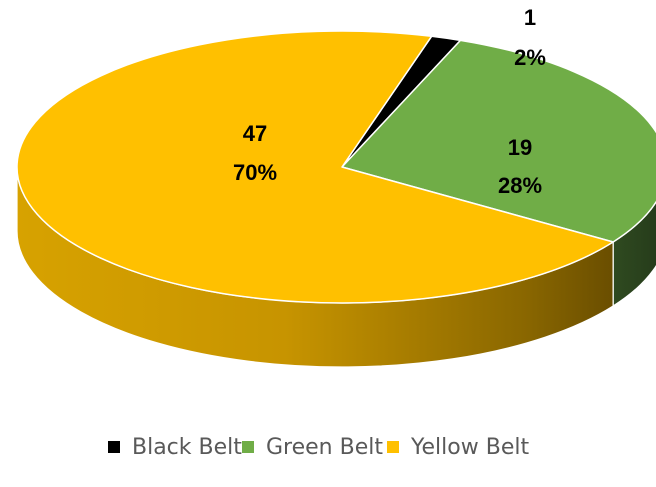  I want to click on data-label-value: 19, so click(520, 147).